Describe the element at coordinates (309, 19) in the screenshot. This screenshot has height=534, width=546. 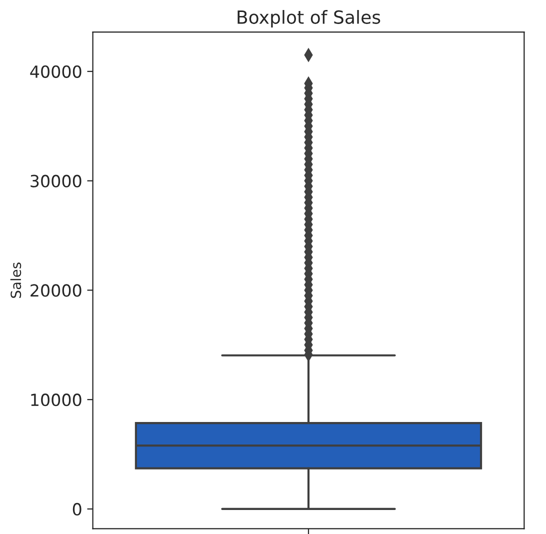
I see `chart-title: Boxplot of Sales` at that location.